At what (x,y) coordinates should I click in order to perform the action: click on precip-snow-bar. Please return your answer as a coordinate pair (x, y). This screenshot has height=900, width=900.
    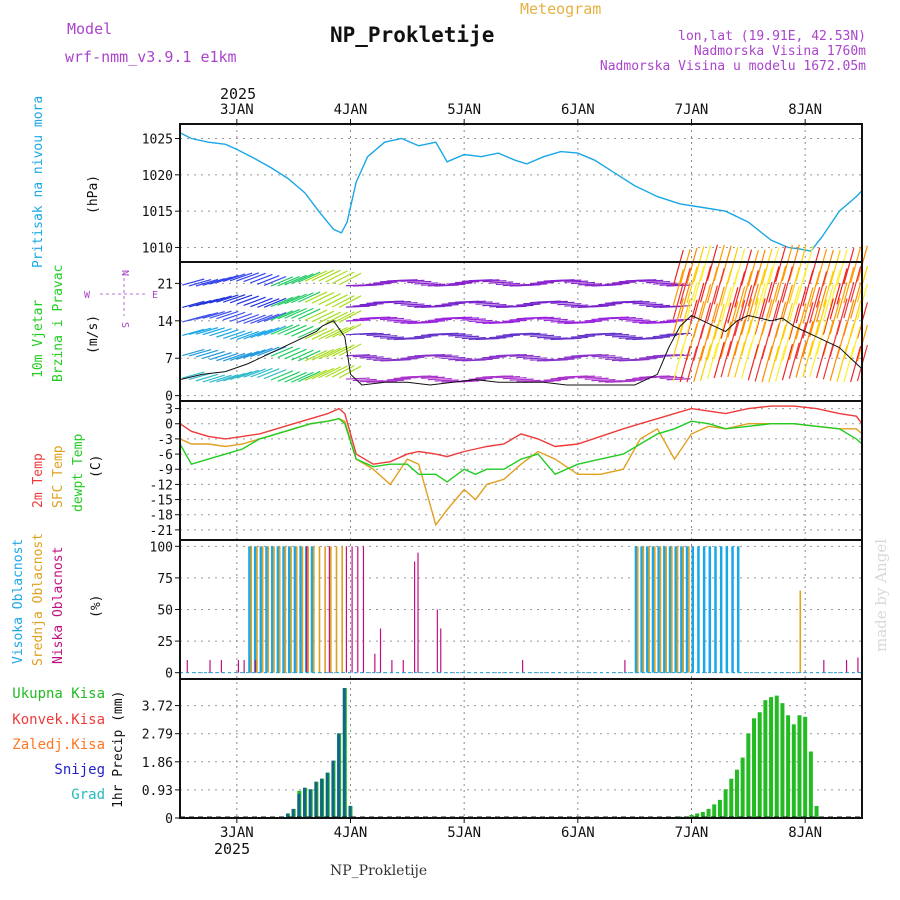
    Looking at the image, I should click on (350, 811).